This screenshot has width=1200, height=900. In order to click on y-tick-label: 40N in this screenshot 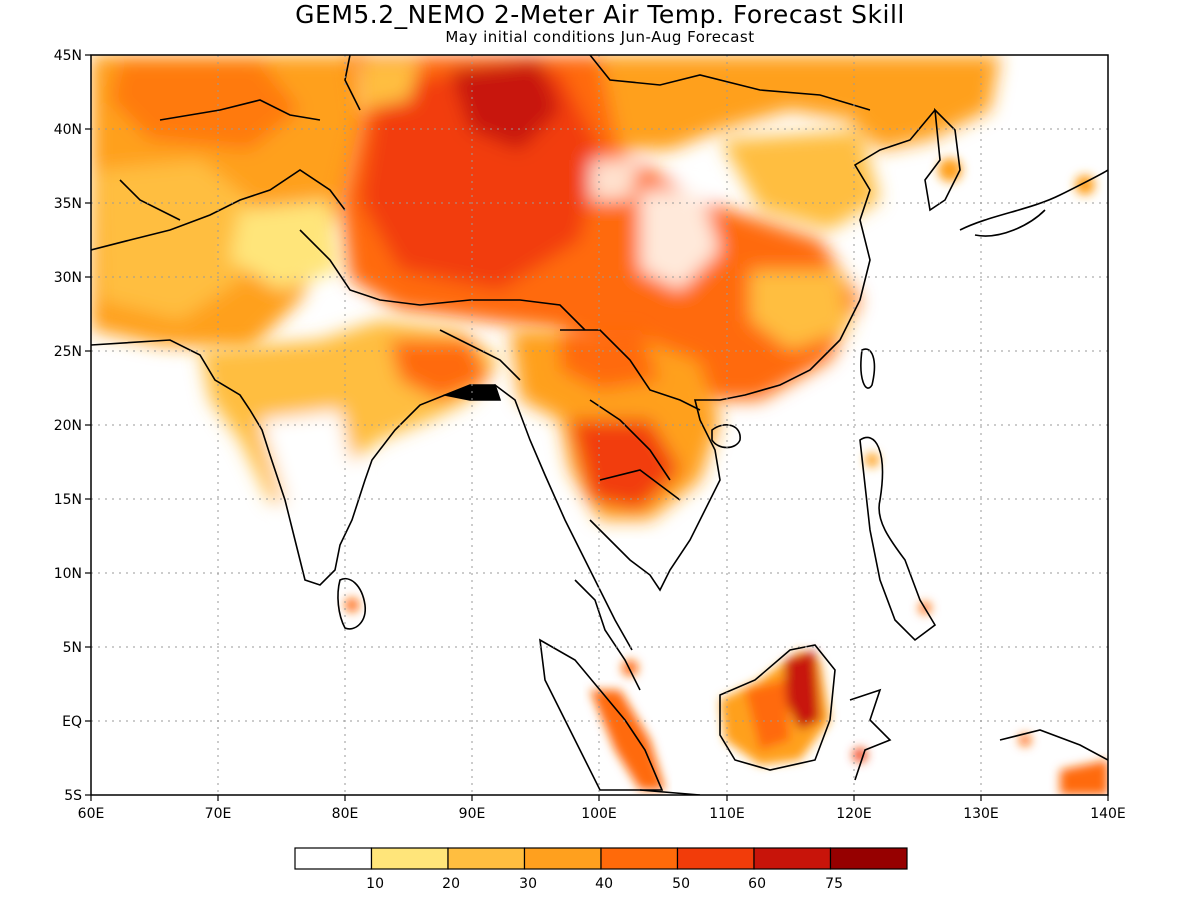, I will do `click(68, 130)`.